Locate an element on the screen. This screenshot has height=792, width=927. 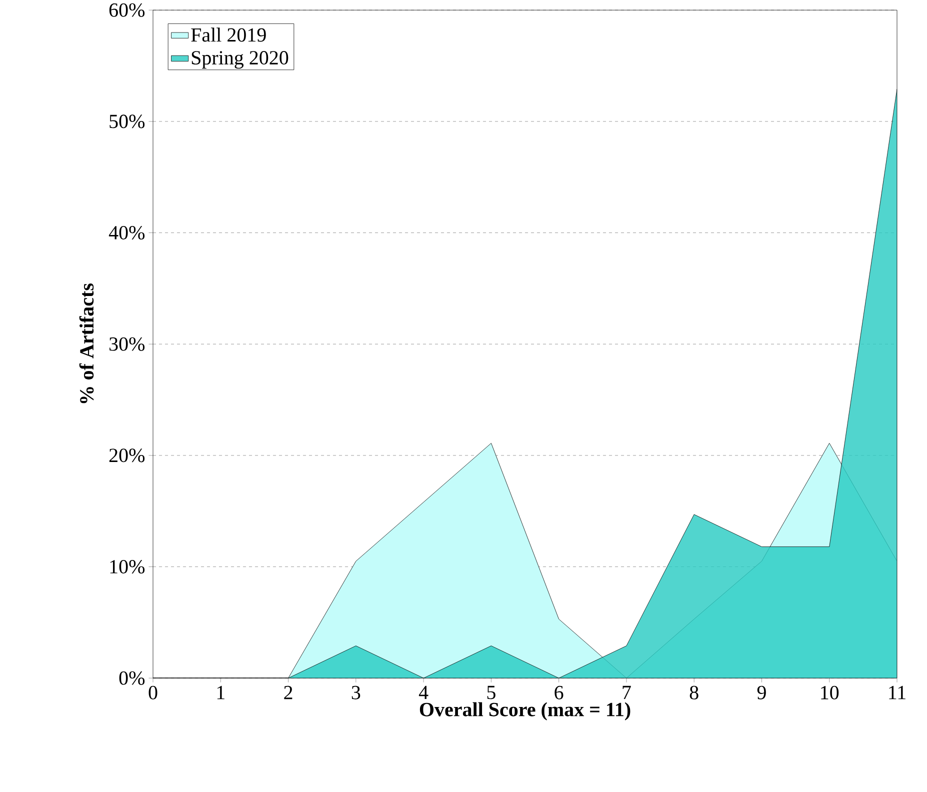
x-tick-label: 2 is located at coordinates (288, 693).